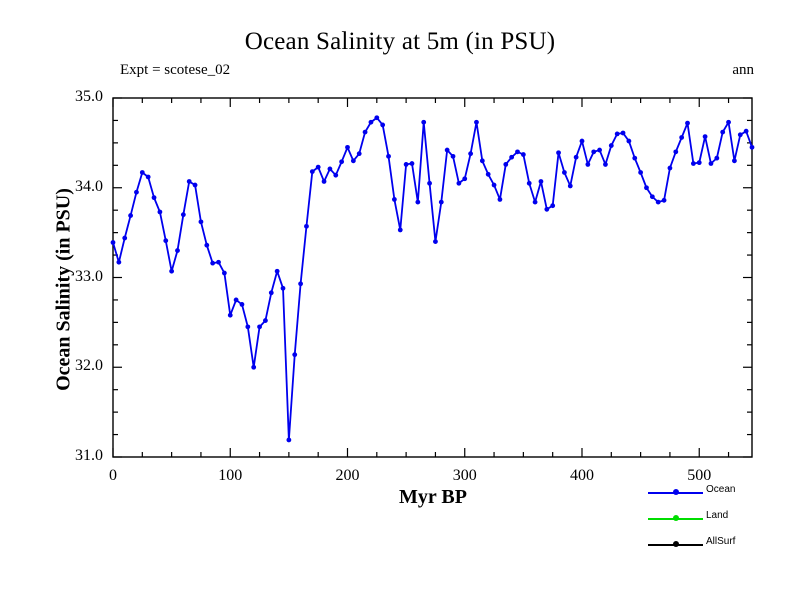 Image resolution: width=800 pixels, height=600 pixels. I want to click on experiment-label: Expt = scotese_02, so click(175, 70).